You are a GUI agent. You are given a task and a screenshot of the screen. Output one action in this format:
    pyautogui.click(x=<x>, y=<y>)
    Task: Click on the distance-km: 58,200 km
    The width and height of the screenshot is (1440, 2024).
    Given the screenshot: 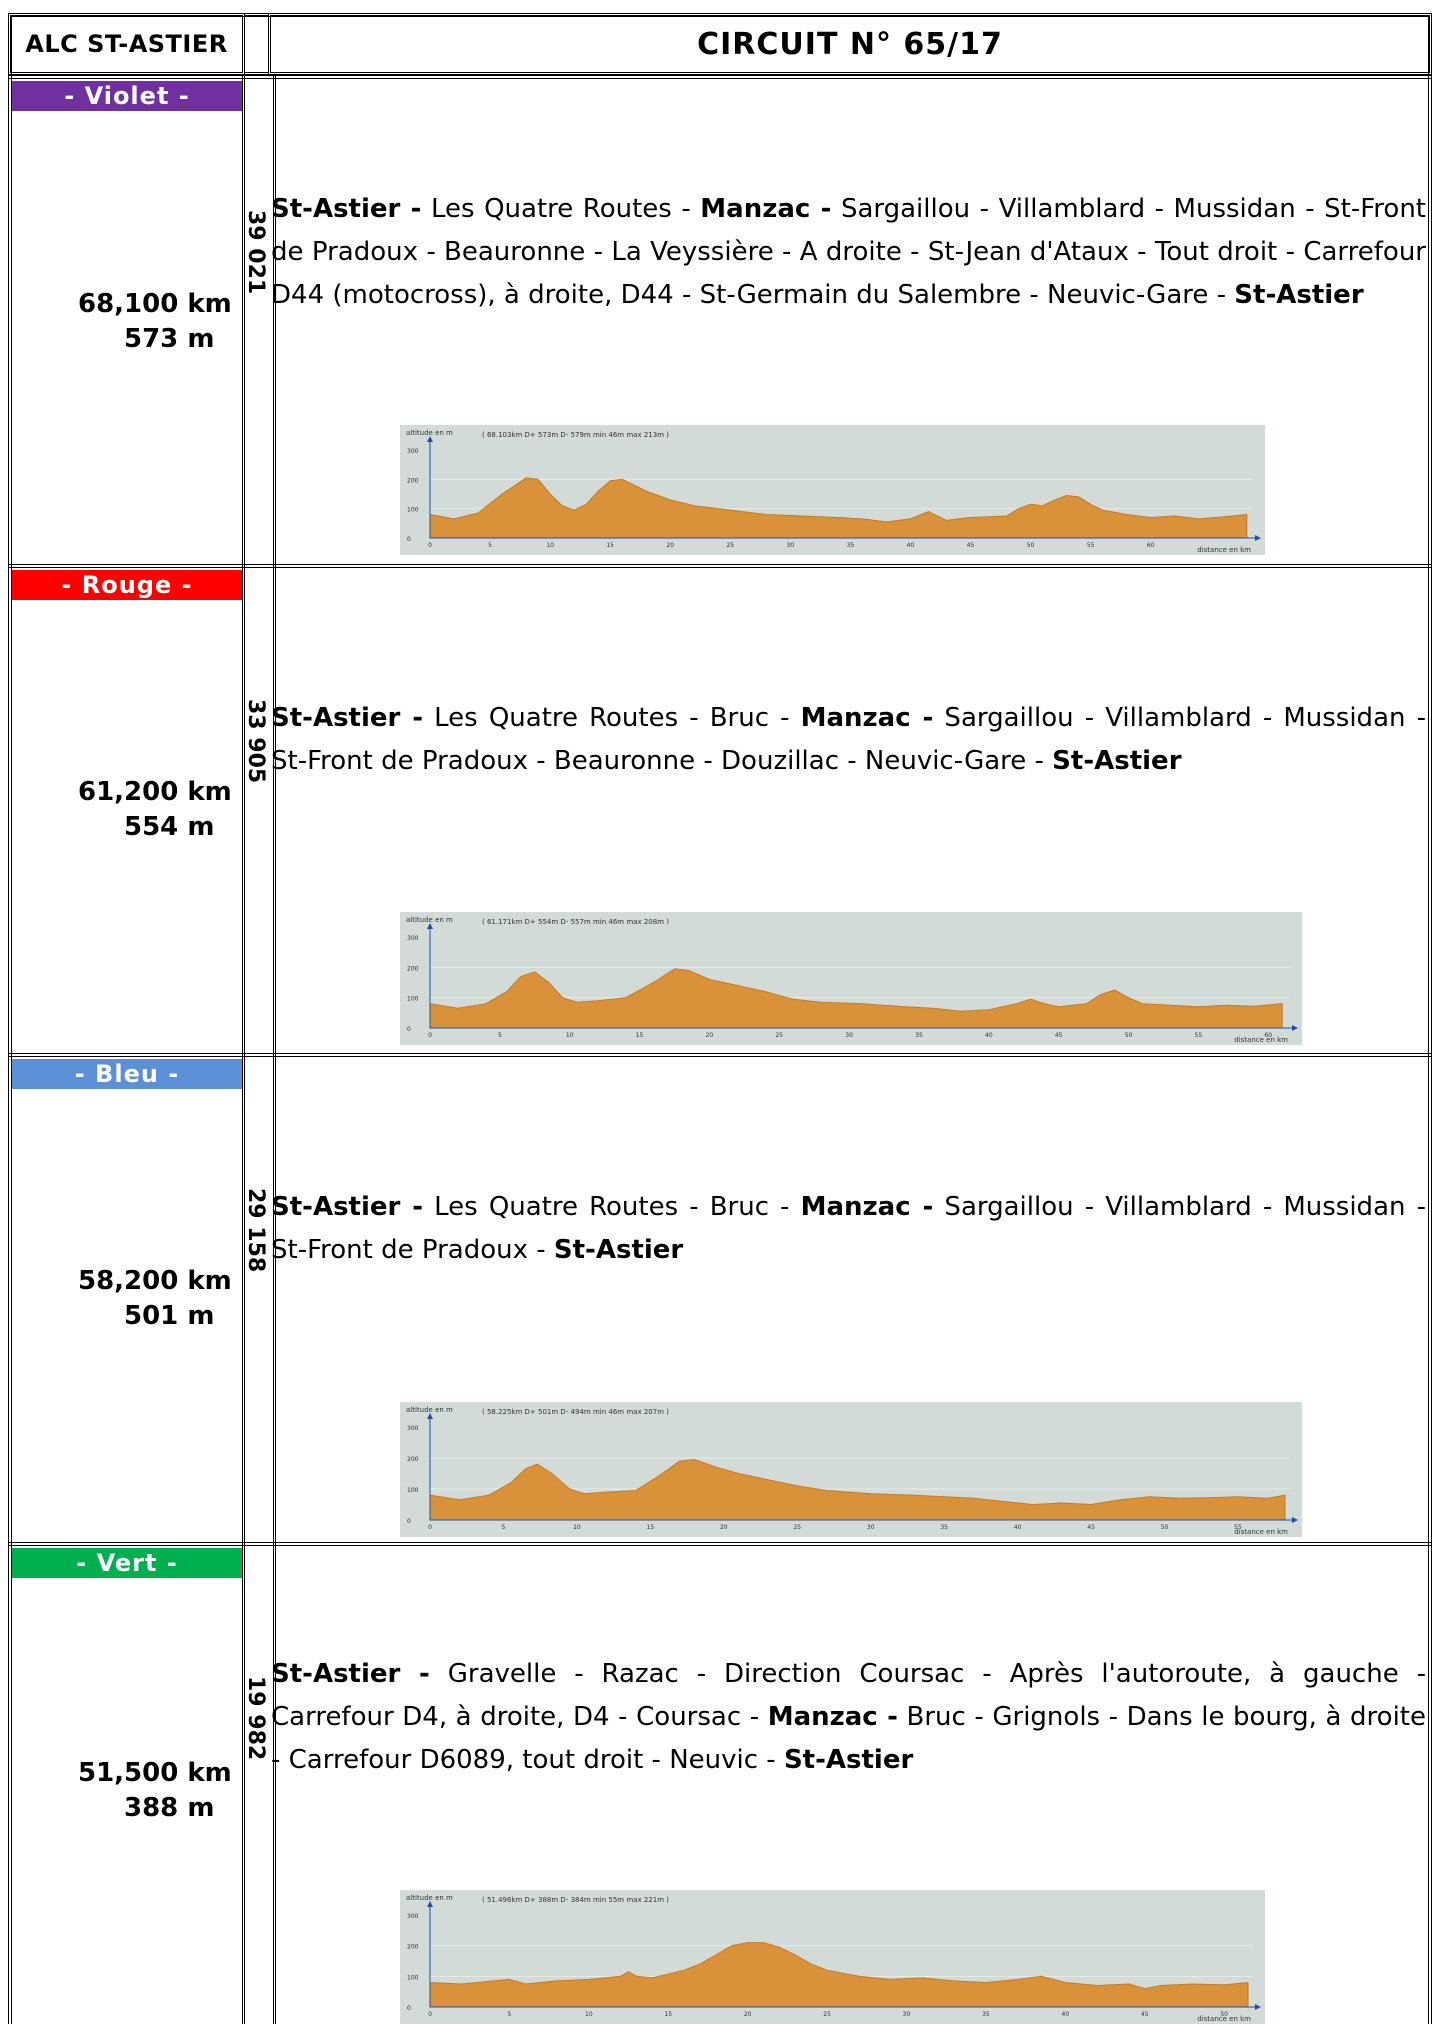 What is the action you would take?
    pyautogui.click(x=155, y=1281)
    